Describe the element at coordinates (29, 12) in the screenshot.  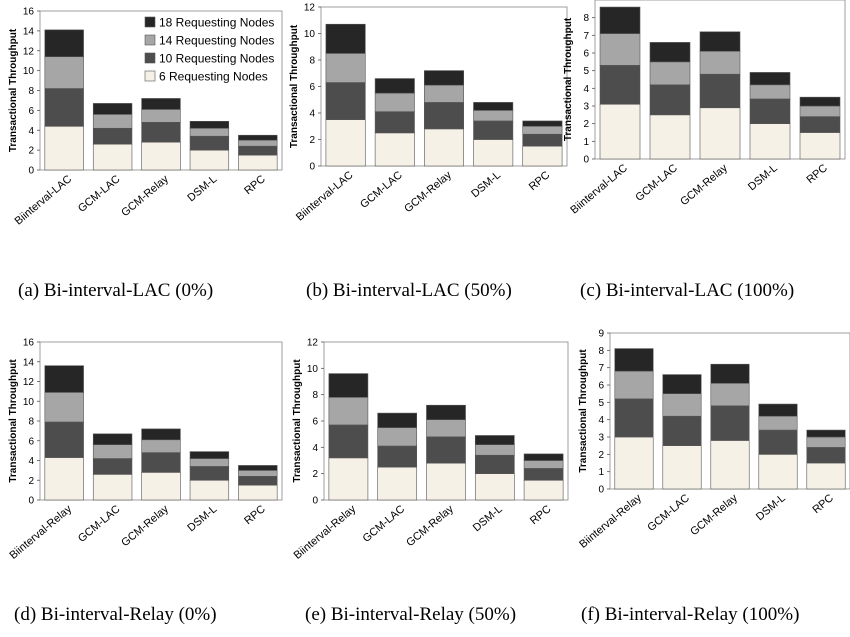
I see `y-tick-label: 16` at that location.